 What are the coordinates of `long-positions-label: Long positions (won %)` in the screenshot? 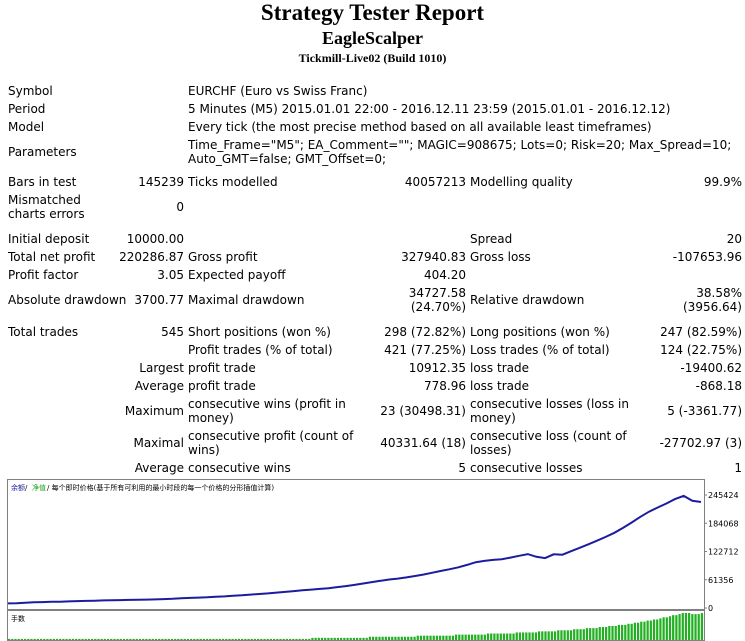 It's located at (540, 332).